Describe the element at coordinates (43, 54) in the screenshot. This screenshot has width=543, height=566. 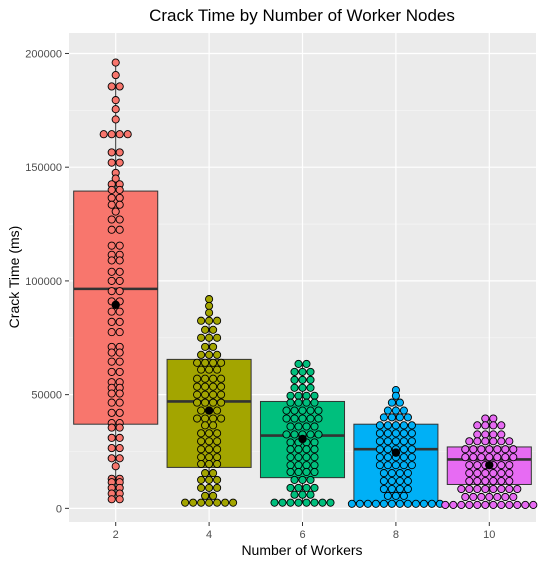
I see `y-tick-label: 200000` at that location.